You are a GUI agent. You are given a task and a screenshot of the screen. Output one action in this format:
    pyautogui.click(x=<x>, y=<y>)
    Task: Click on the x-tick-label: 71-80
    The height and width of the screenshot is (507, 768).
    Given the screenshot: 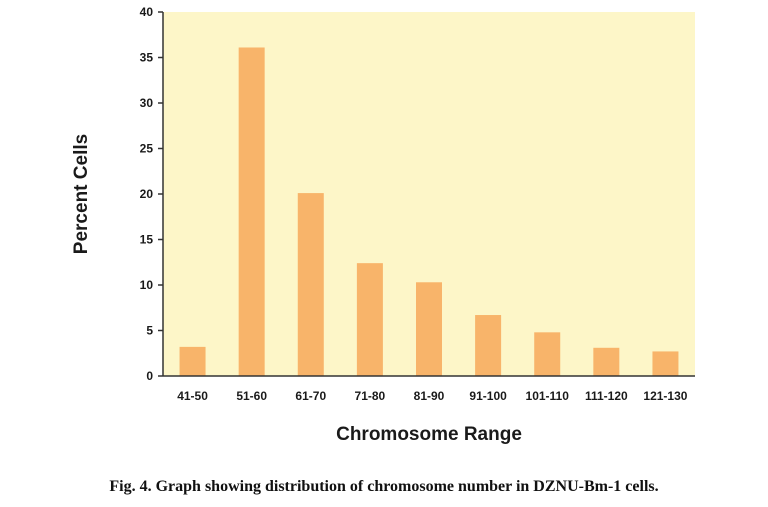 What is the action you would take?
    pyautogui.click(x=370, y=396)
    